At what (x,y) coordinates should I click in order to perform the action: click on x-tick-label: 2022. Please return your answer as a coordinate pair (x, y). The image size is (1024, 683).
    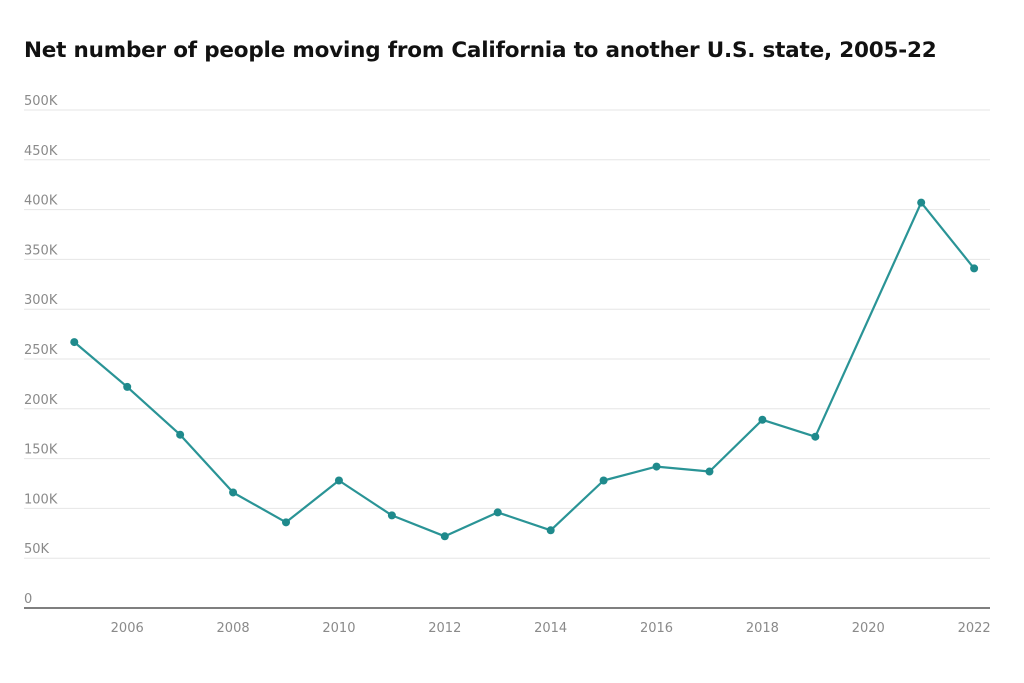
    Looking at the image, I should click on (974, 628).